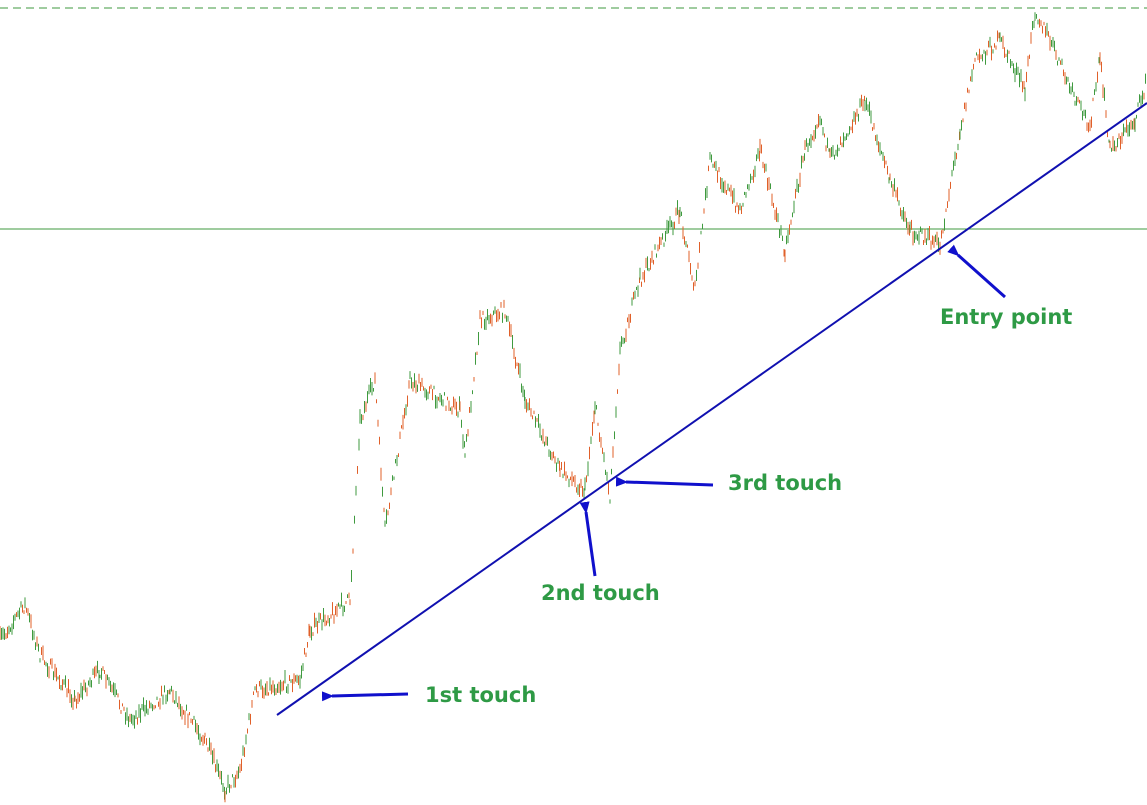 The width and height of the screenshot is (1147, 805). Describe the element at coordinates (1006, 317) in the screenshot. I see `annotation: Entry point` at that location.